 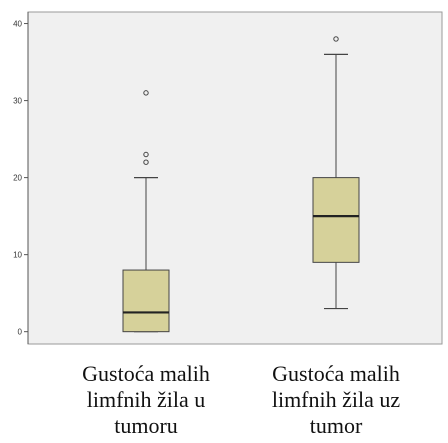 What do you see at coordinates (336, 425) in the screenshot?
I see `category-label-line: tumor` at bounding box center [336, 425].